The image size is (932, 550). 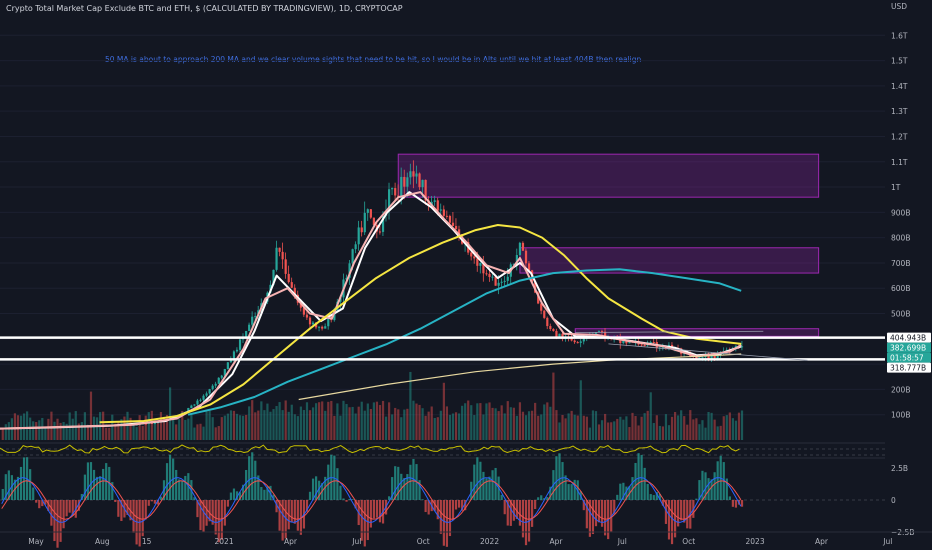 What do you see at coordinates (907, 358) in the screenshot?
I see `price-tag-label: 01:58:57` at bounding box center [907, 358].